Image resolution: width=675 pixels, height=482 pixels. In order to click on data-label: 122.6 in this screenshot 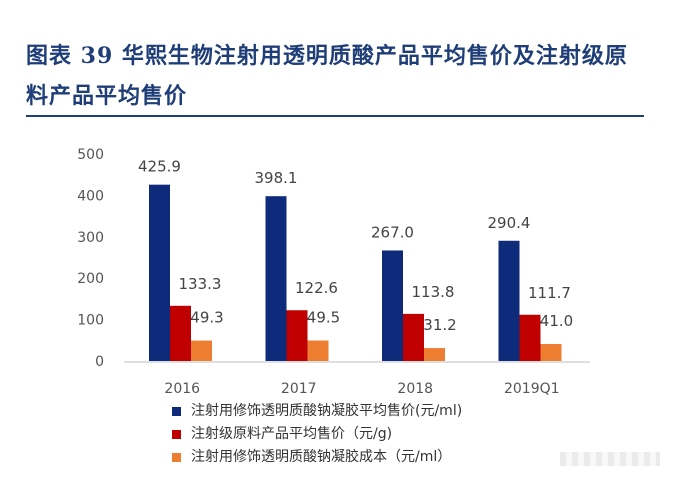, I will do `click(316, 288)`.